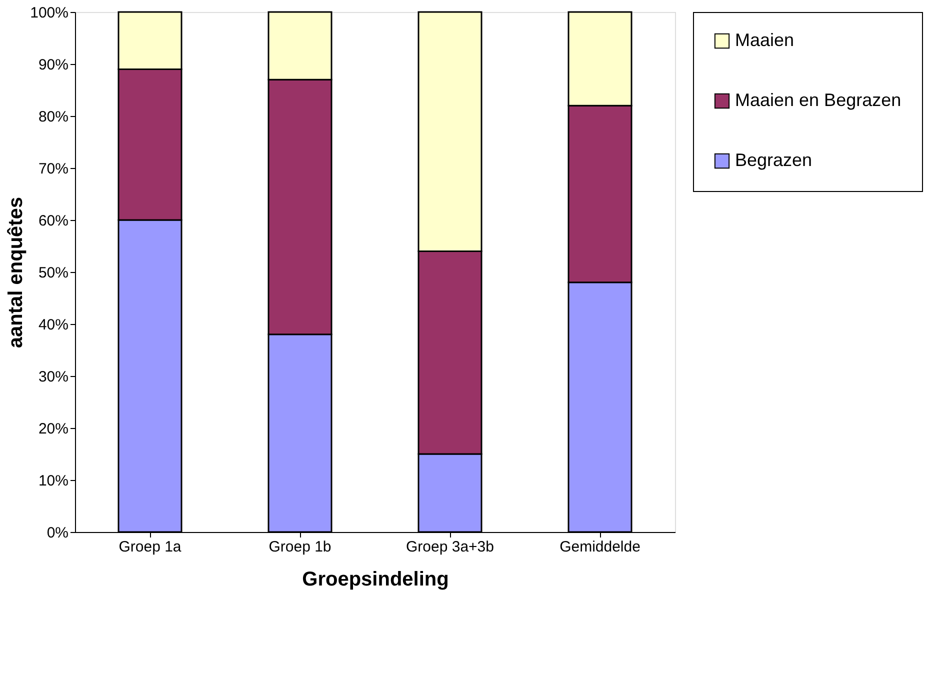 This screenshot has width=935, height=684. Describe the element at coordinates (53, 377) in the screenshot. I see `y-tick-label: 30%` at that location.